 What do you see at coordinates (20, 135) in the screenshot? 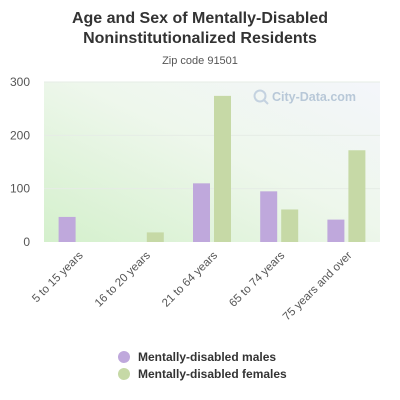
I see `y-tick-label: 200` at bounding box center [20, 135].